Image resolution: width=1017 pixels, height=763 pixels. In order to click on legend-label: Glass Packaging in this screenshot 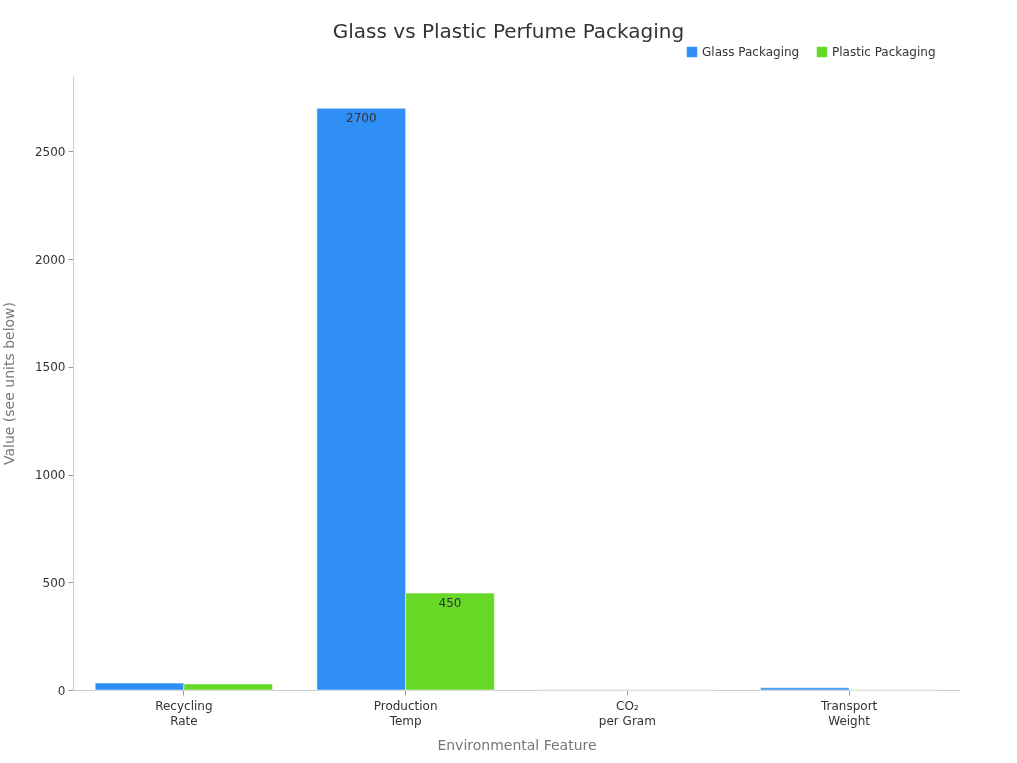, I will do `click(751, 52)`.